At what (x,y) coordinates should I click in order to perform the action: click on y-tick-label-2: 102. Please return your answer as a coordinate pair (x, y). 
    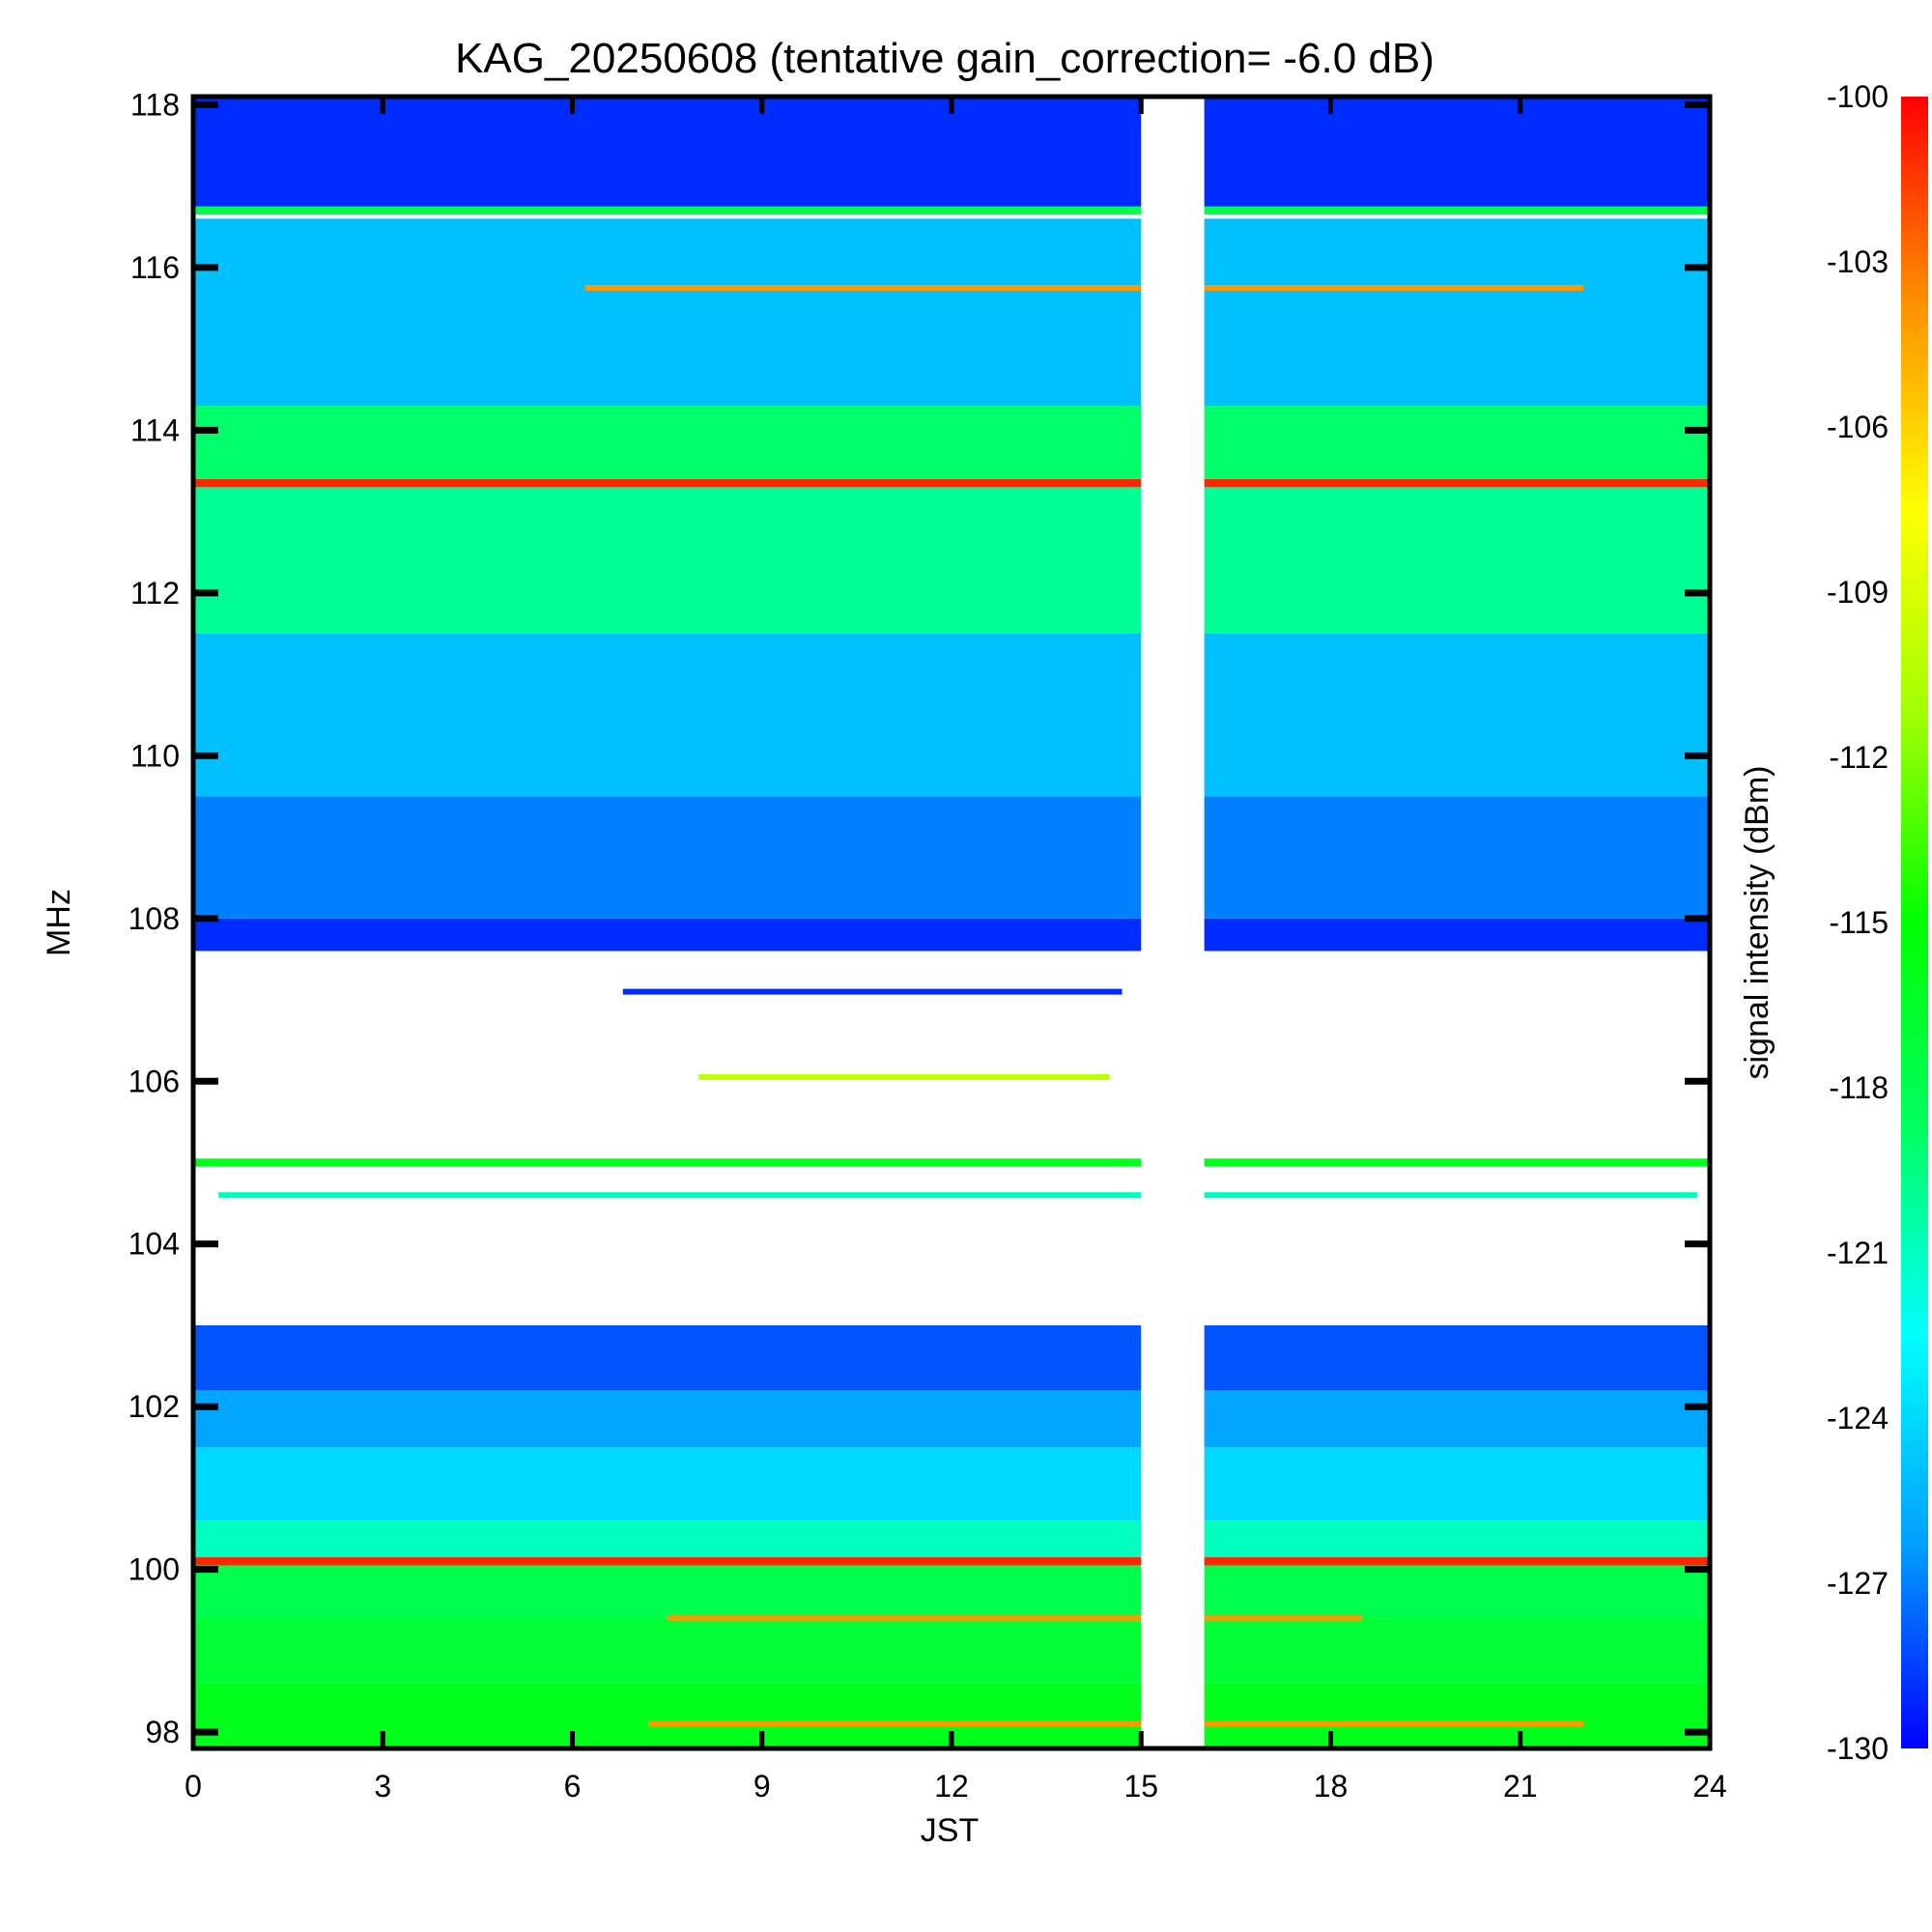
    Looking at the image, I should click on (154, 1406).